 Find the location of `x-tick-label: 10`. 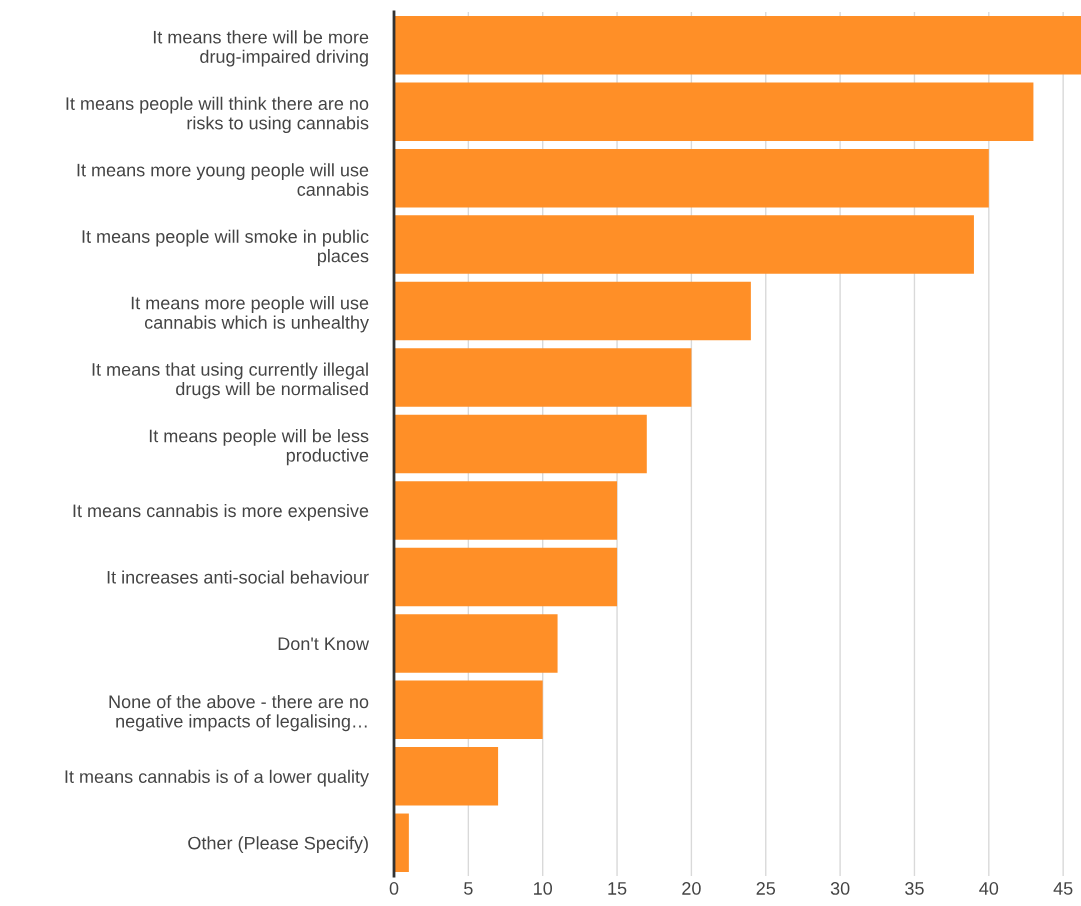

x-tick-label: 10 is located at coordinates (543, 888).